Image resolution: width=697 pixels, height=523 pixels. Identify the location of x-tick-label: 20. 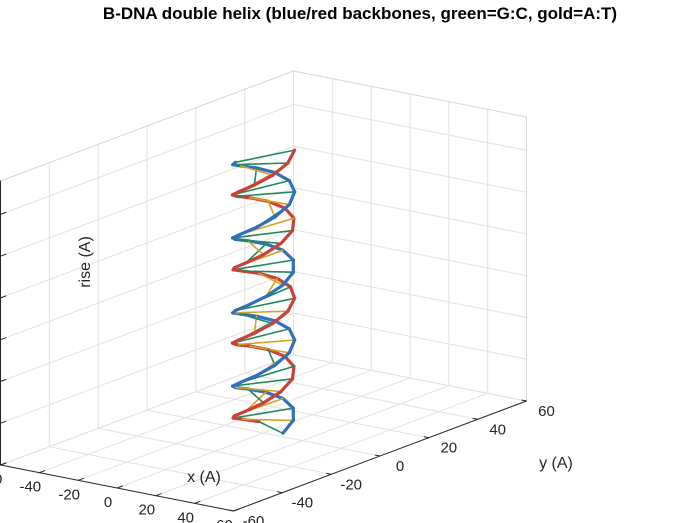
(146, 510).